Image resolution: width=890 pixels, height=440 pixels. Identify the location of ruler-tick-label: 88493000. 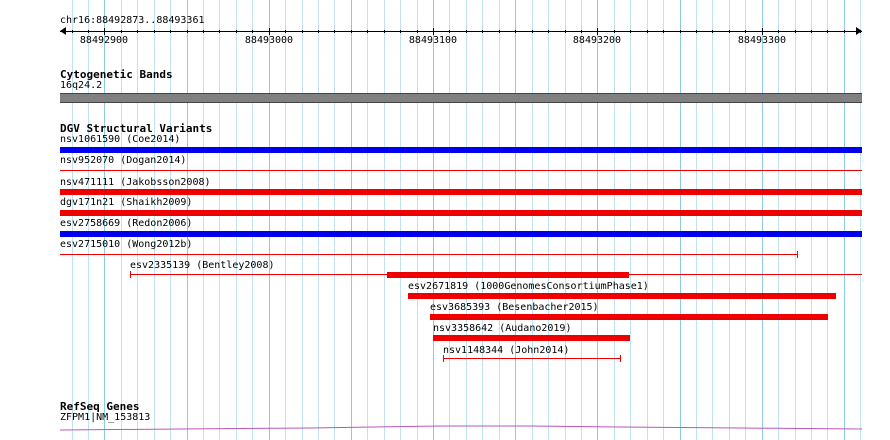
(269, 40).